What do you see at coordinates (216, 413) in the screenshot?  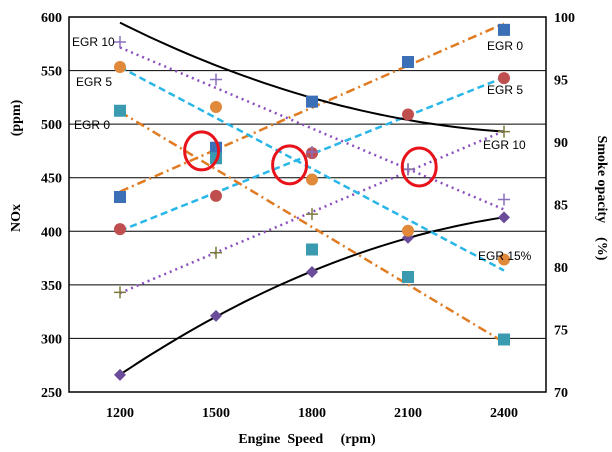 I see `x-tick-label: 1500` at bounding box center [216, 413].